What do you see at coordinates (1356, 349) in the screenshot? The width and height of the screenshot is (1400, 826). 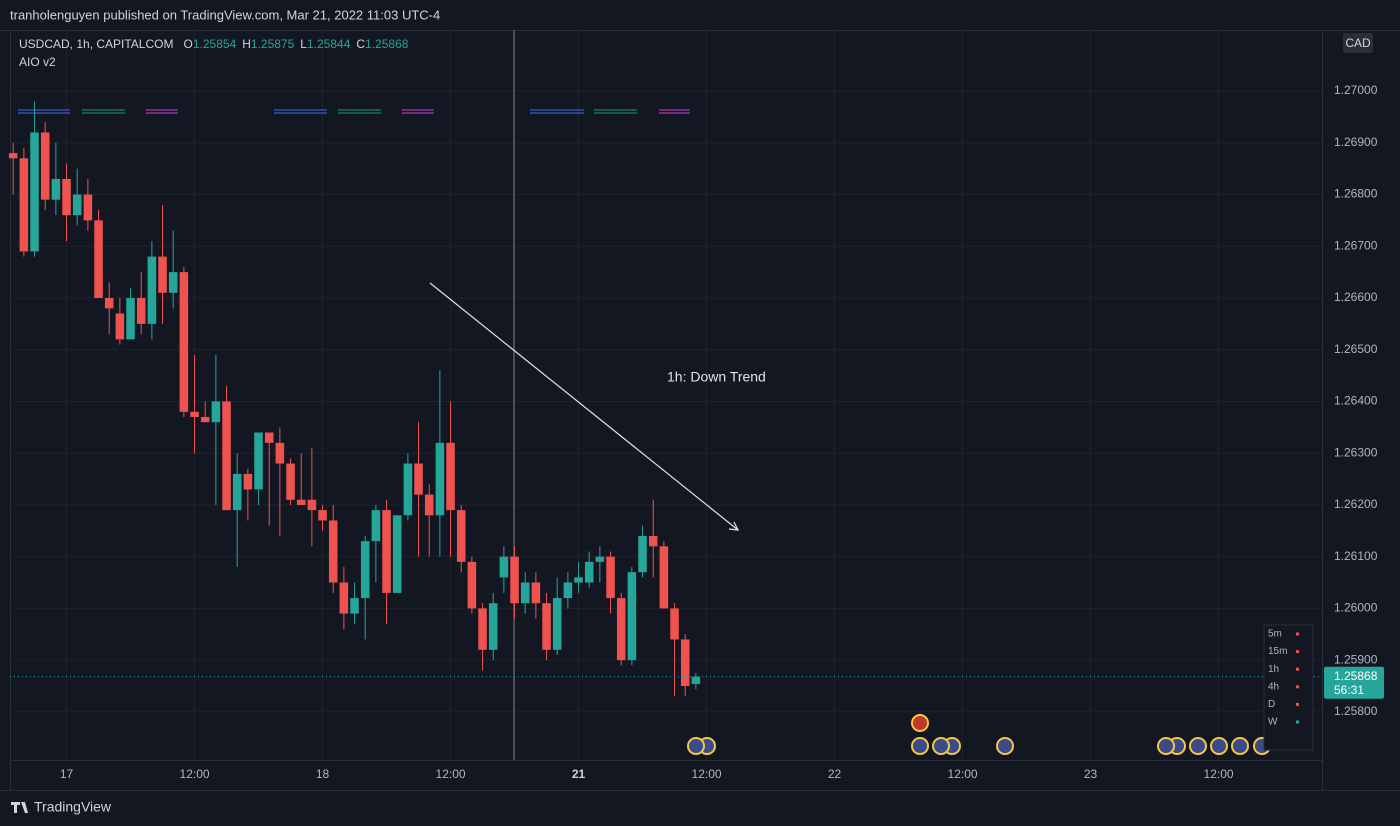 I see `y-tick-label: 1.26500` at bounding box center [1356, 349].